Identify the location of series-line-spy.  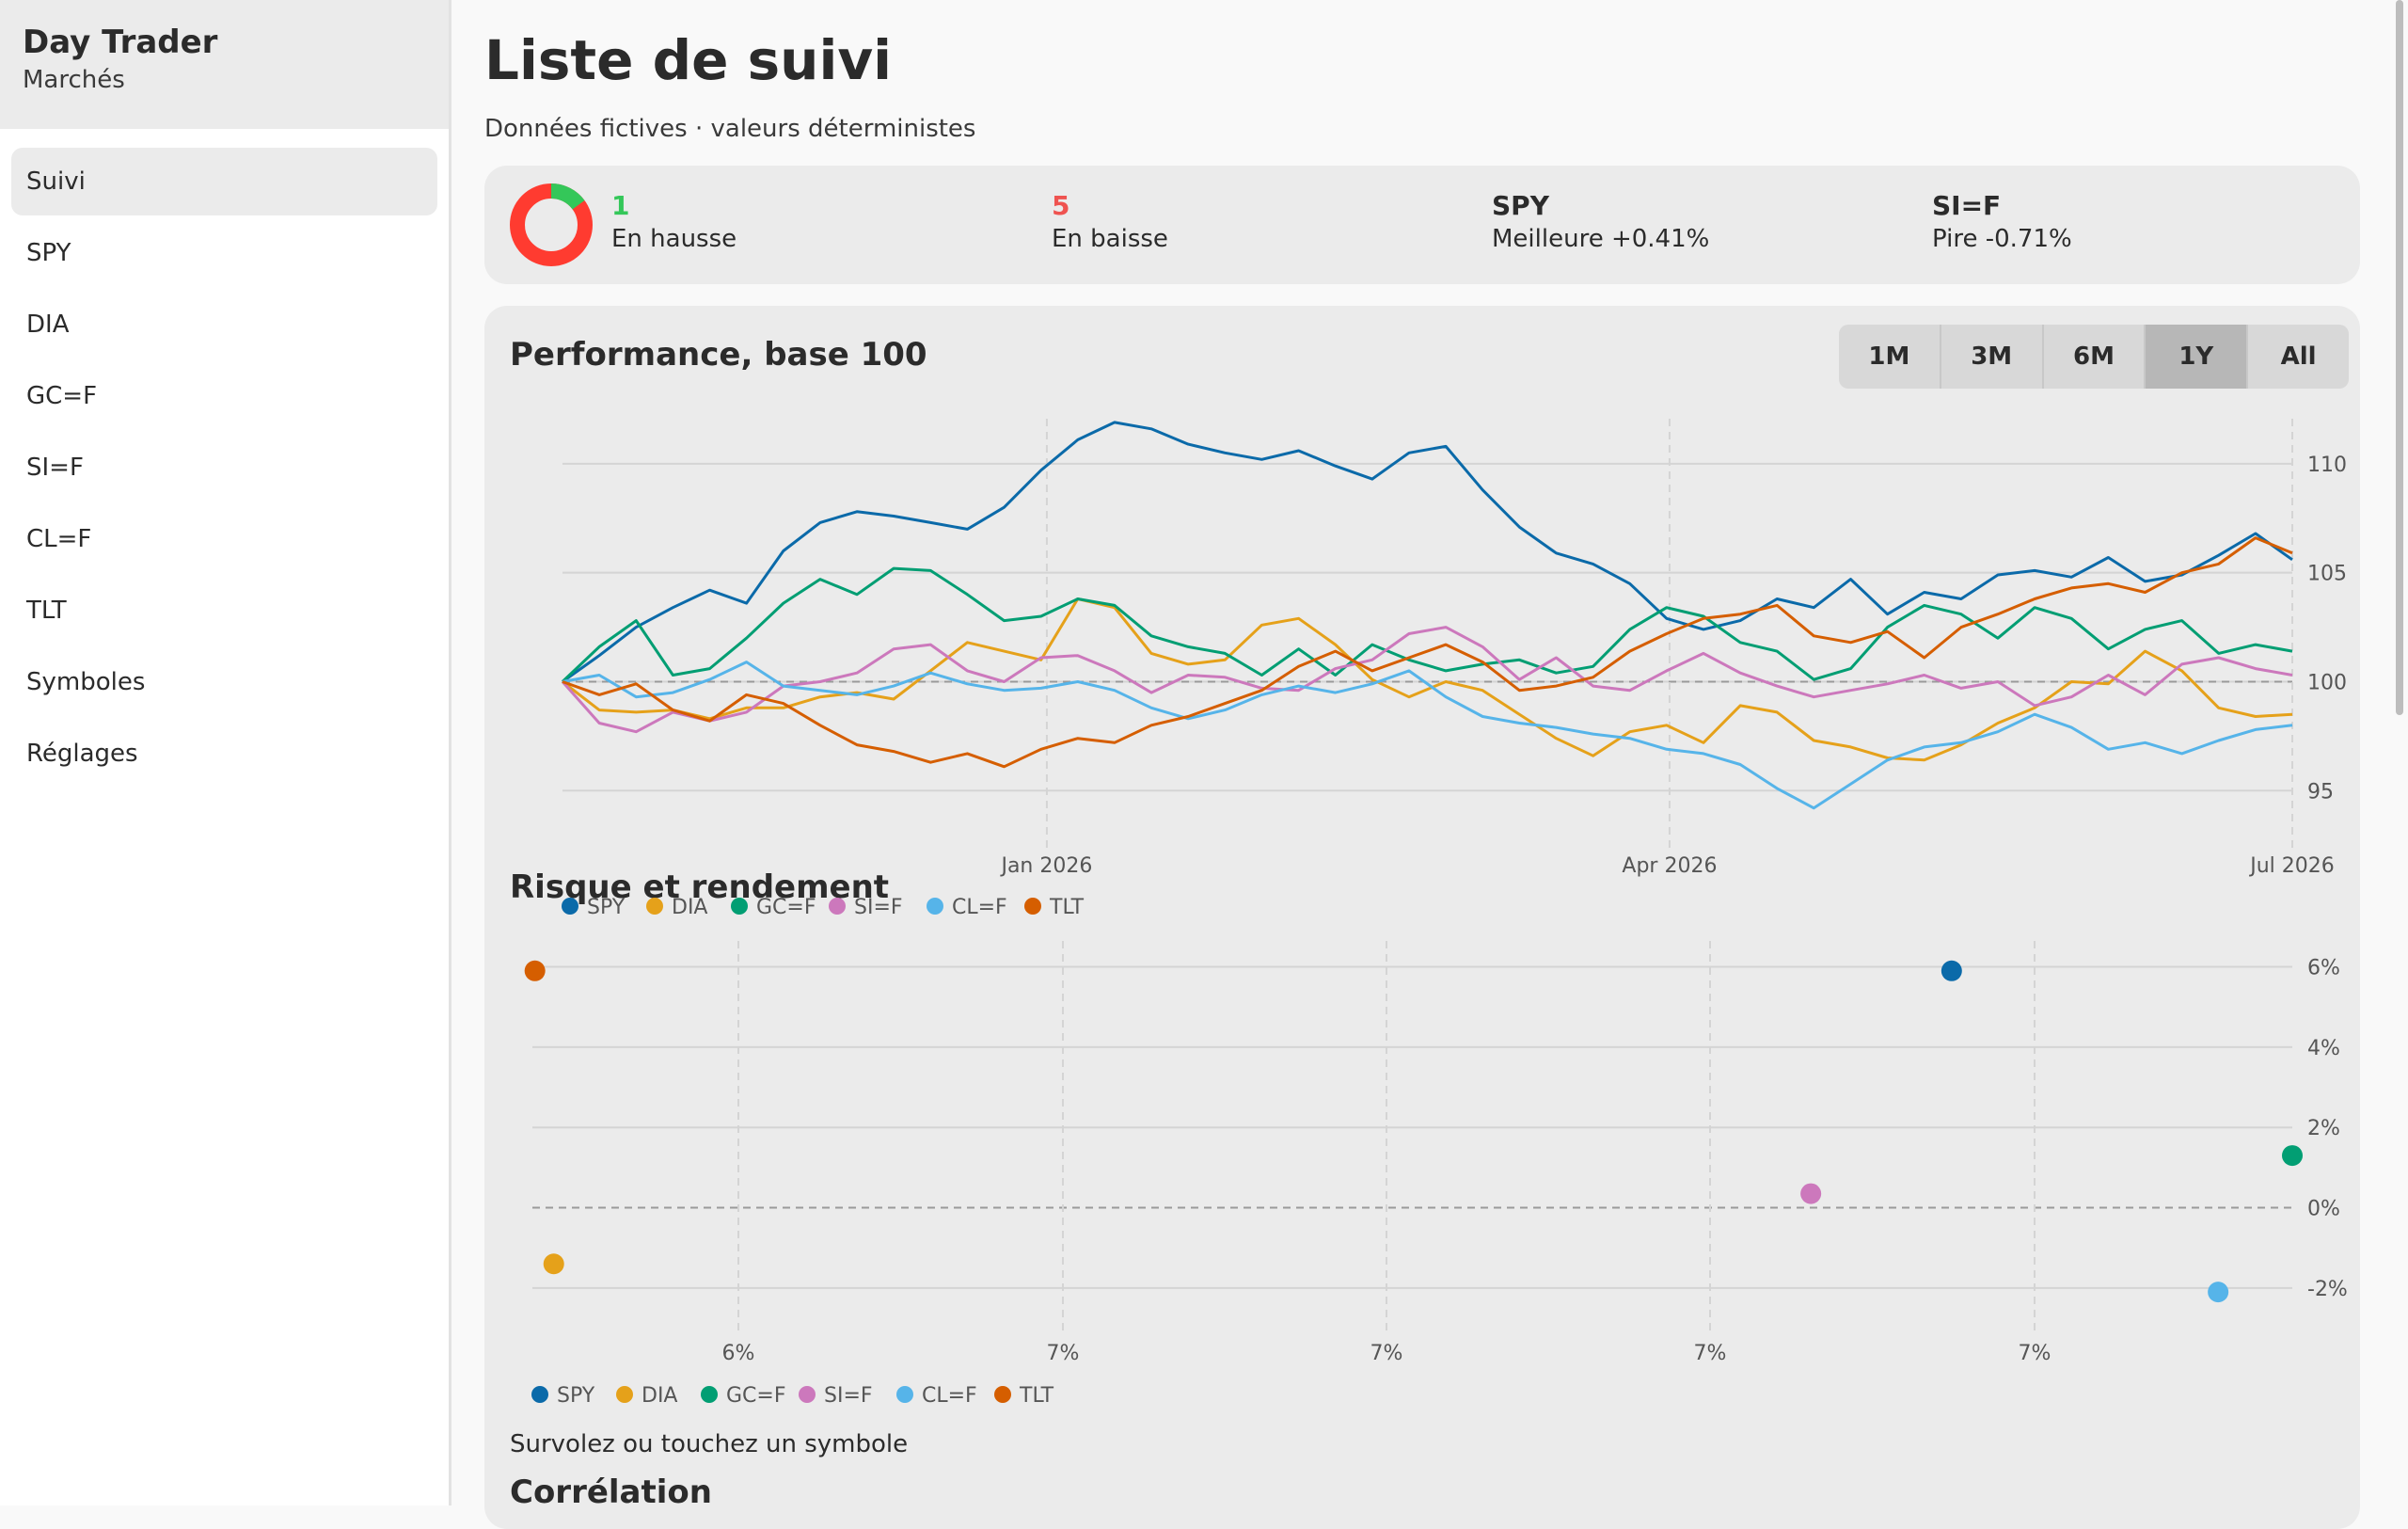
(1428, 552).